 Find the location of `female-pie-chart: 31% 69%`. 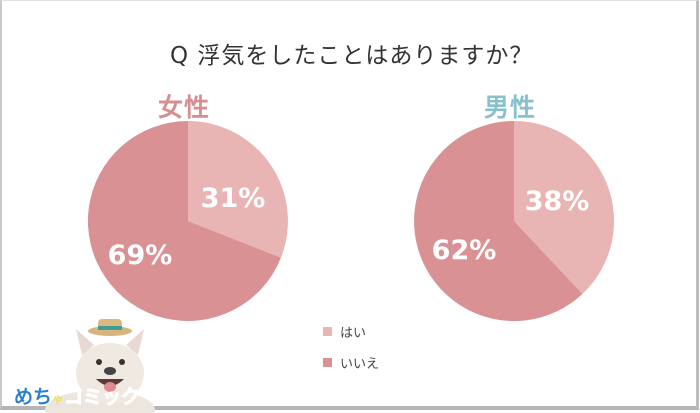

female-pie-chart: 31% 69% is located at coordinates (188, 221).